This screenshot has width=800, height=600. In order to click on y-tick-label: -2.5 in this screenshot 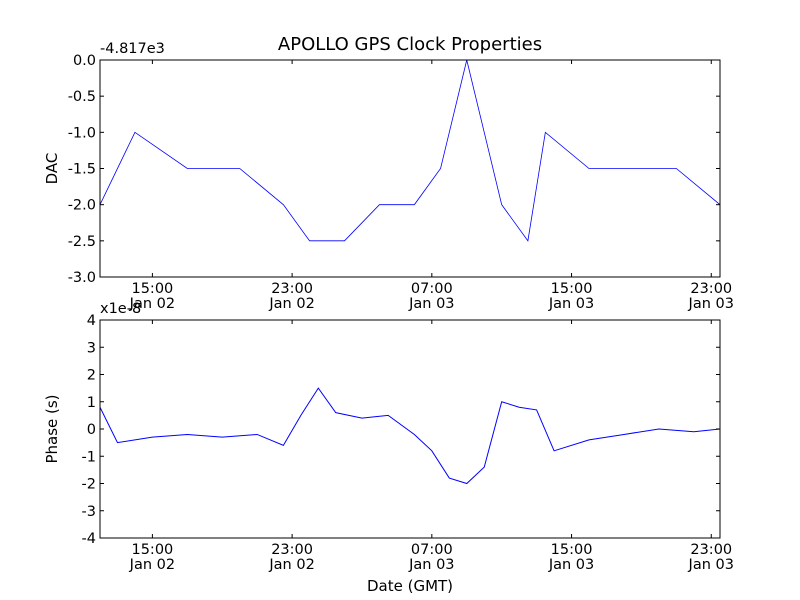, I will do `click(82, 242)`.